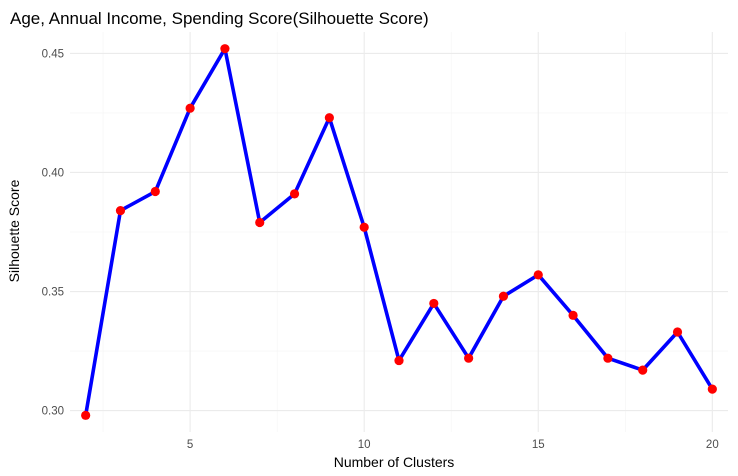  What do you see at coordinates (453, 445) in the screenshot?
I see `x-axis-ticks: 5 10 15 20` at bounding box center [453, 445].